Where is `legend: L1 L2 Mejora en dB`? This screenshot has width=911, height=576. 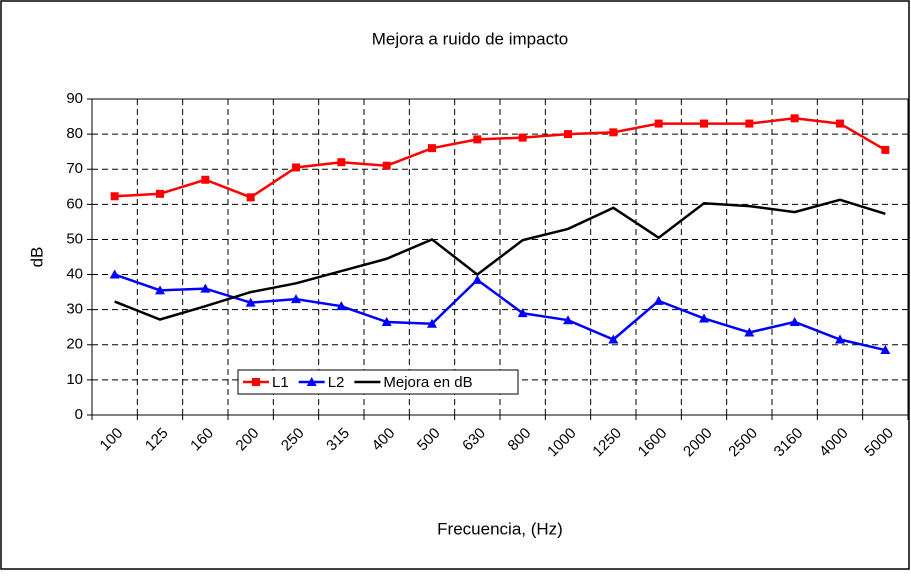 legend: L1 L2 Mejora en dB is located at coordinates (378, 382).